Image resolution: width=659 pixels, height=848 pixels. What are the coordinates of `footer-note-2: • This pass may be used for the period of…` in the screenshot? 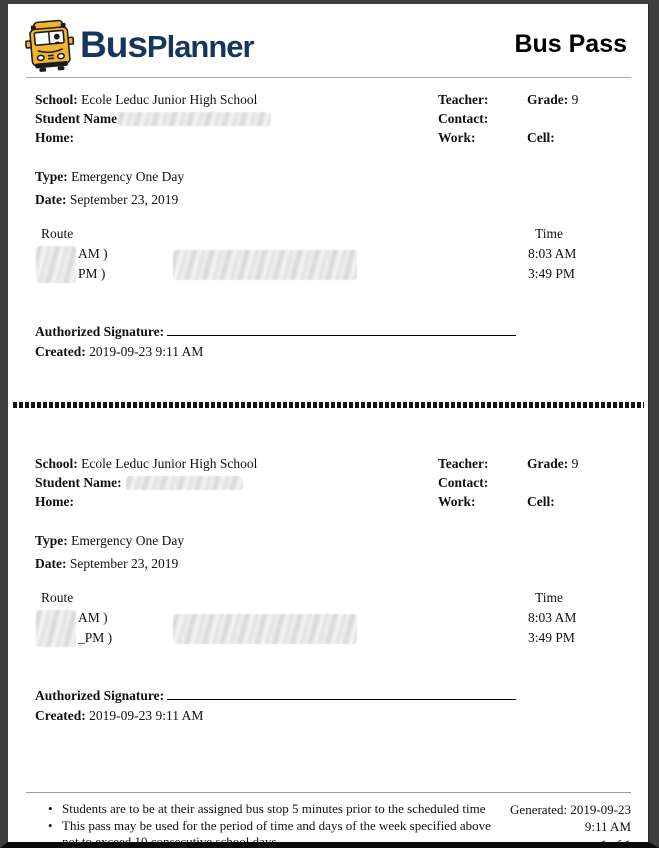 It's located at (270, 830).